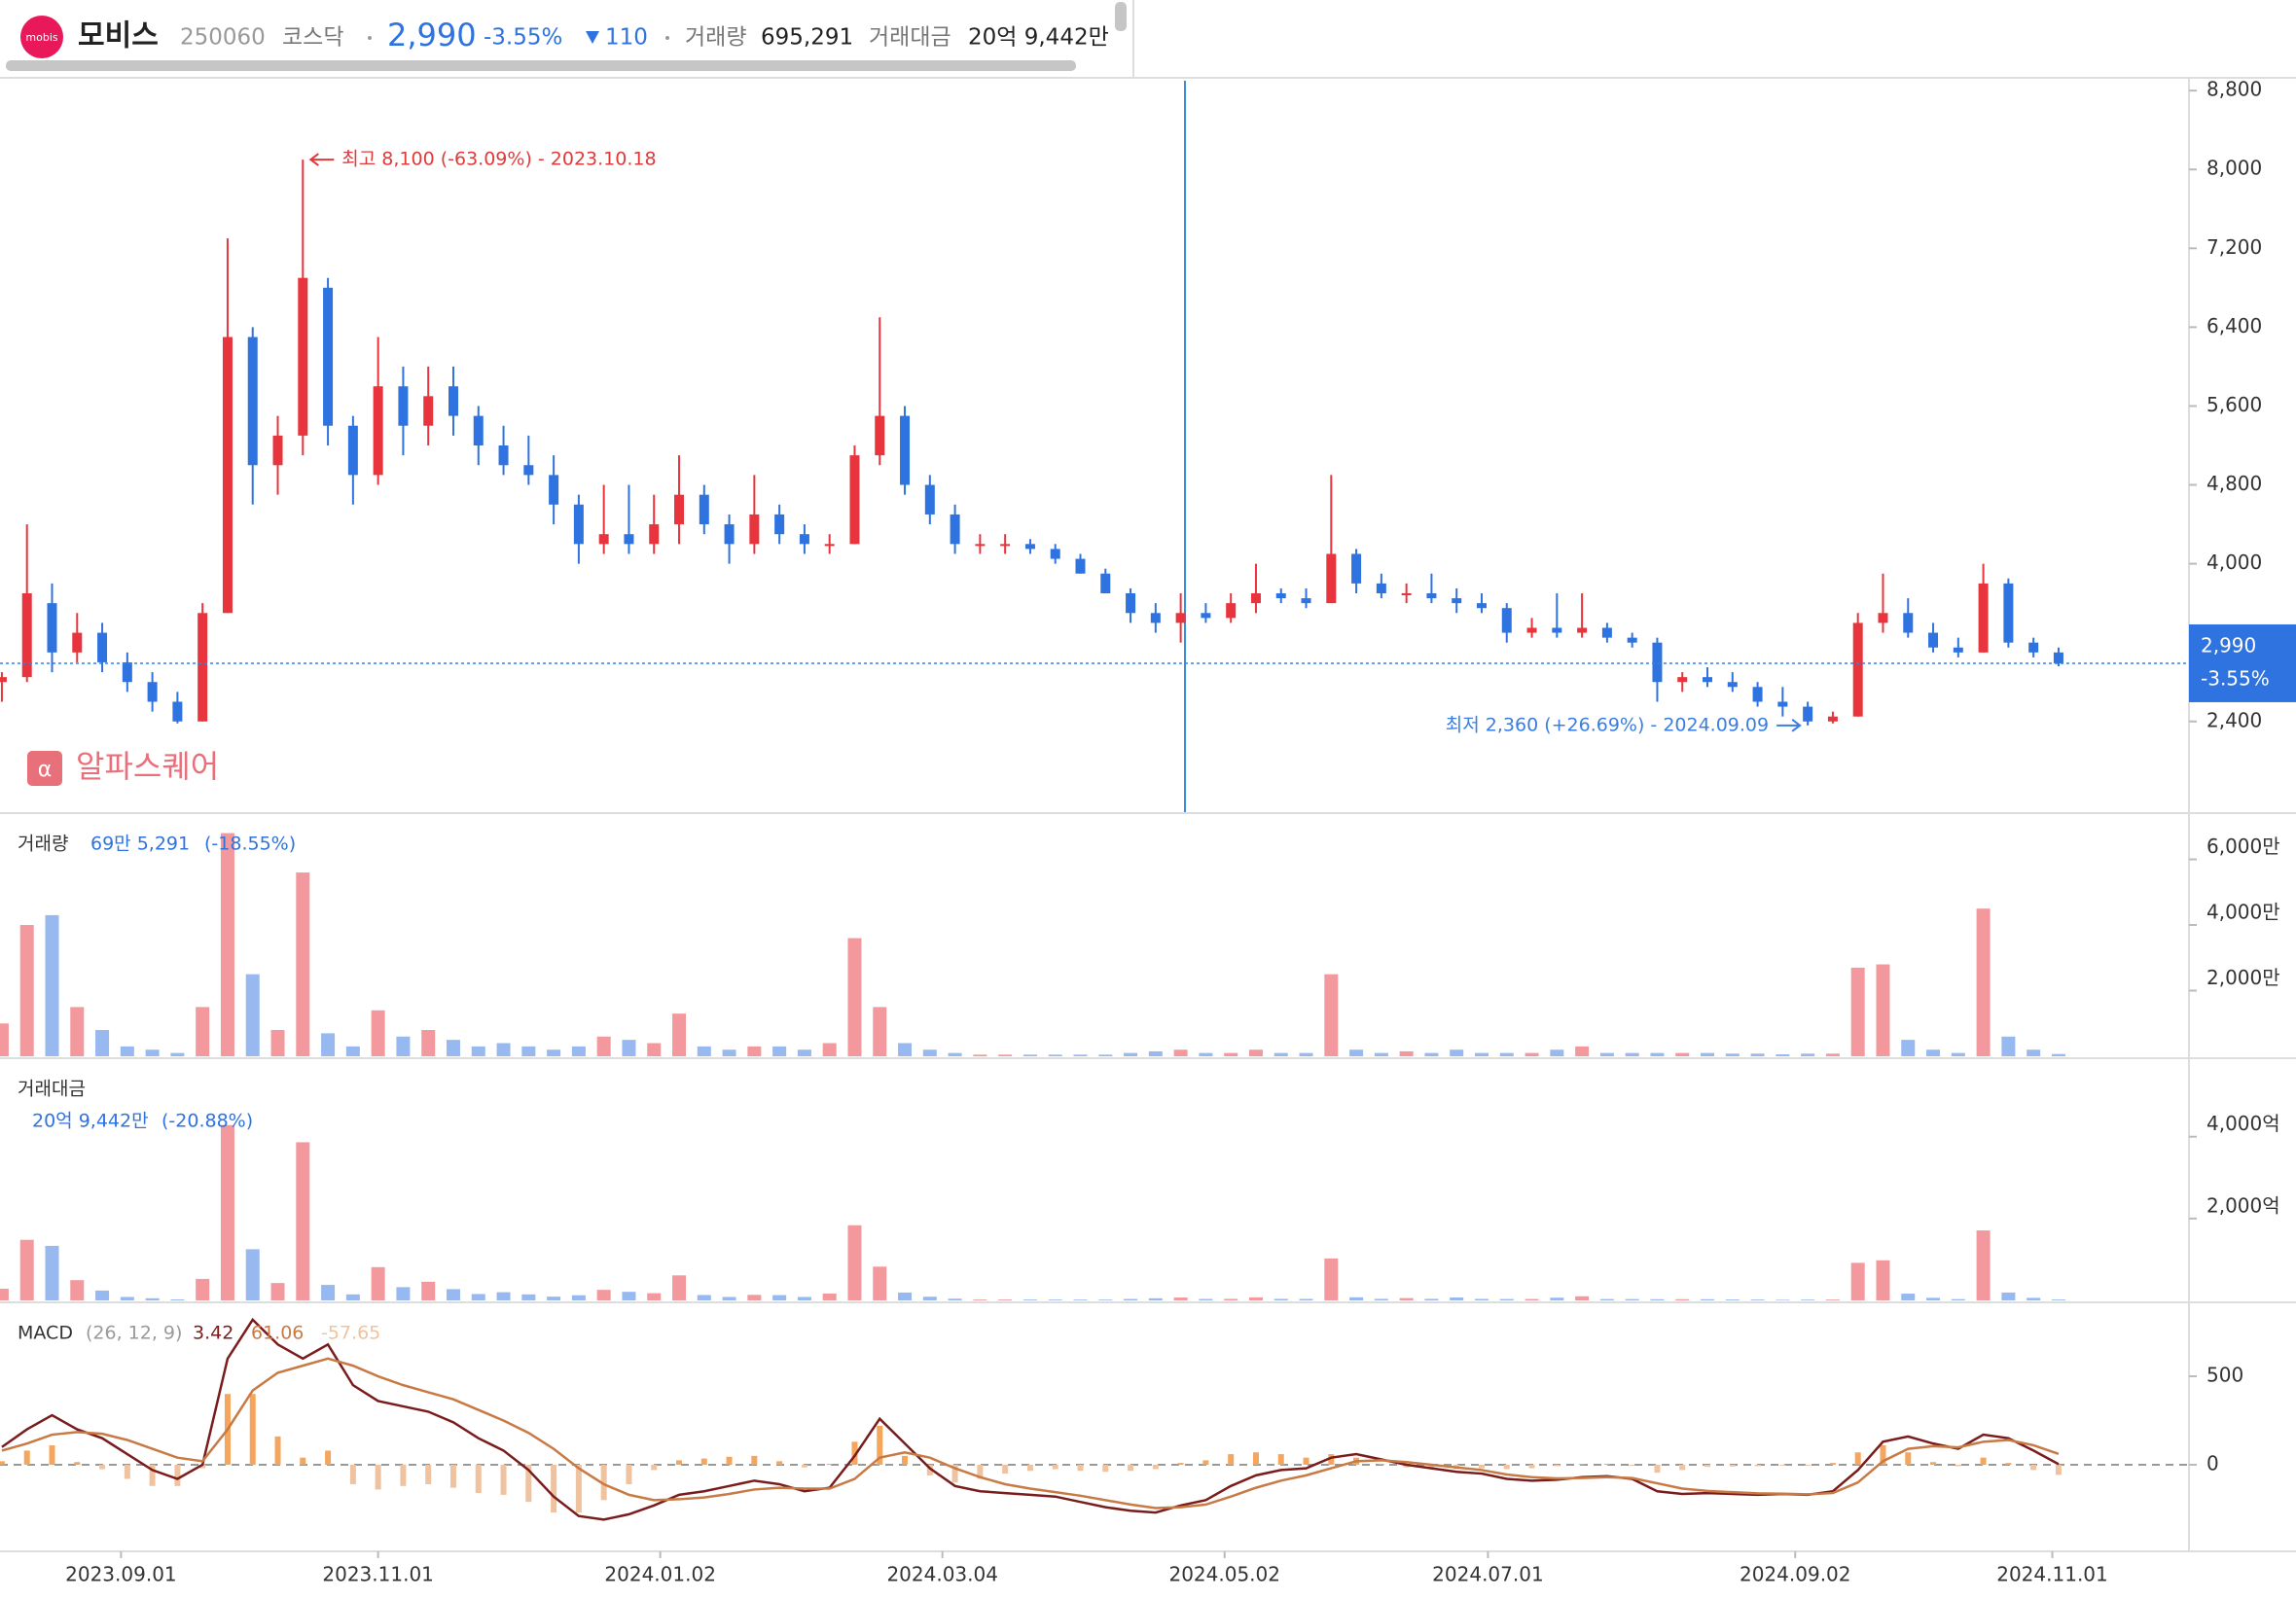 The height and width of the screenshot is (1599, 2296). What do you see at coordinates (1607, 724) in the screenshot?
I see `low-annotation: 최저 2,360 (+26.69%) - 2024.09.09` at bounding box center [1607, 724].